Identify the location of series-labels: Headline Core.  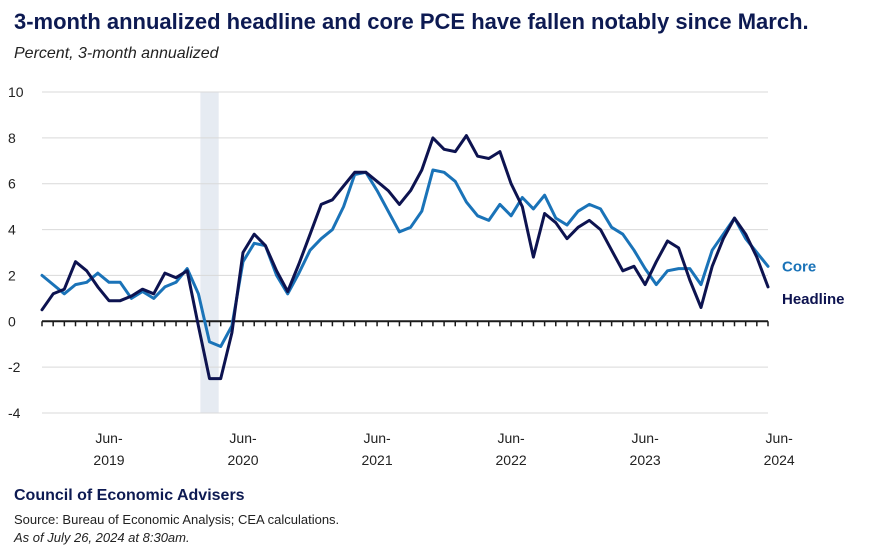
(813, 283).